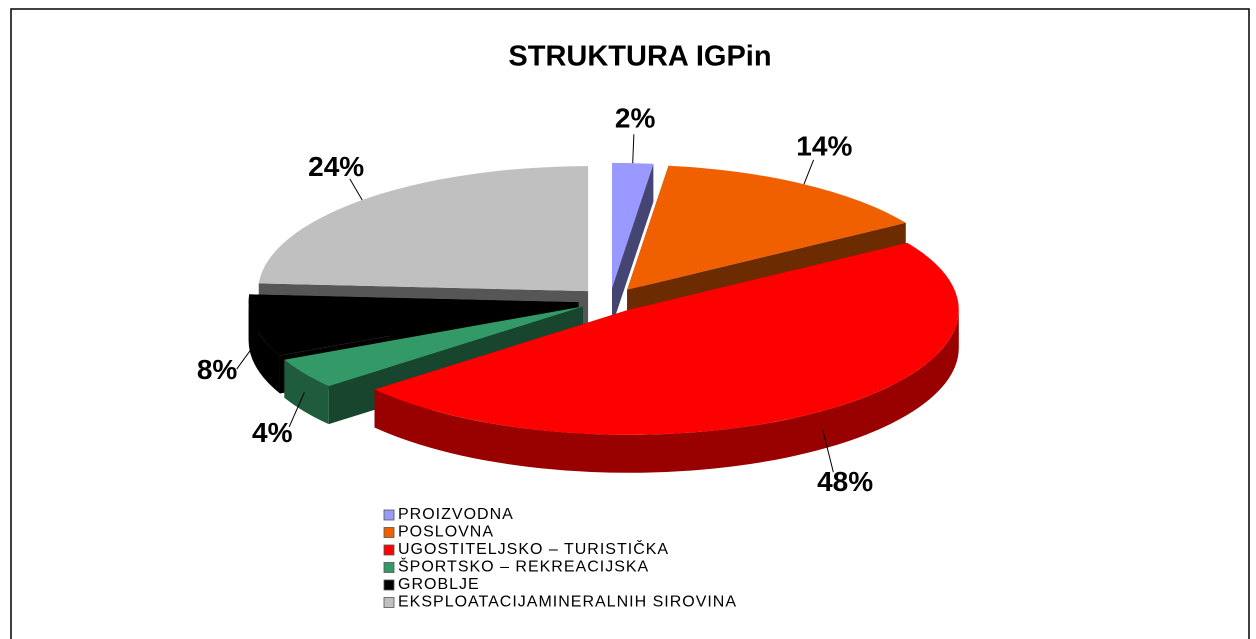  Describe the element at coordinates (567, 602) in the screenshot. I see `legend-label: EKSPLOATACIJAMINERALNIH SIROVINA` at that location.